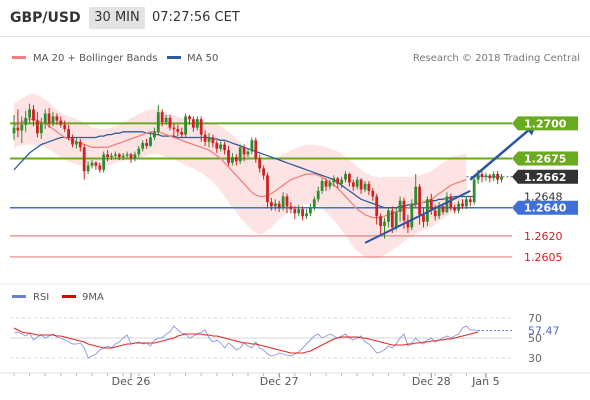 The height and width of the screenshot is (400, 590). Describe the element at coordinates (431, 381) in the screenshot. I see `time-axis-label: Dec 28` at that location.